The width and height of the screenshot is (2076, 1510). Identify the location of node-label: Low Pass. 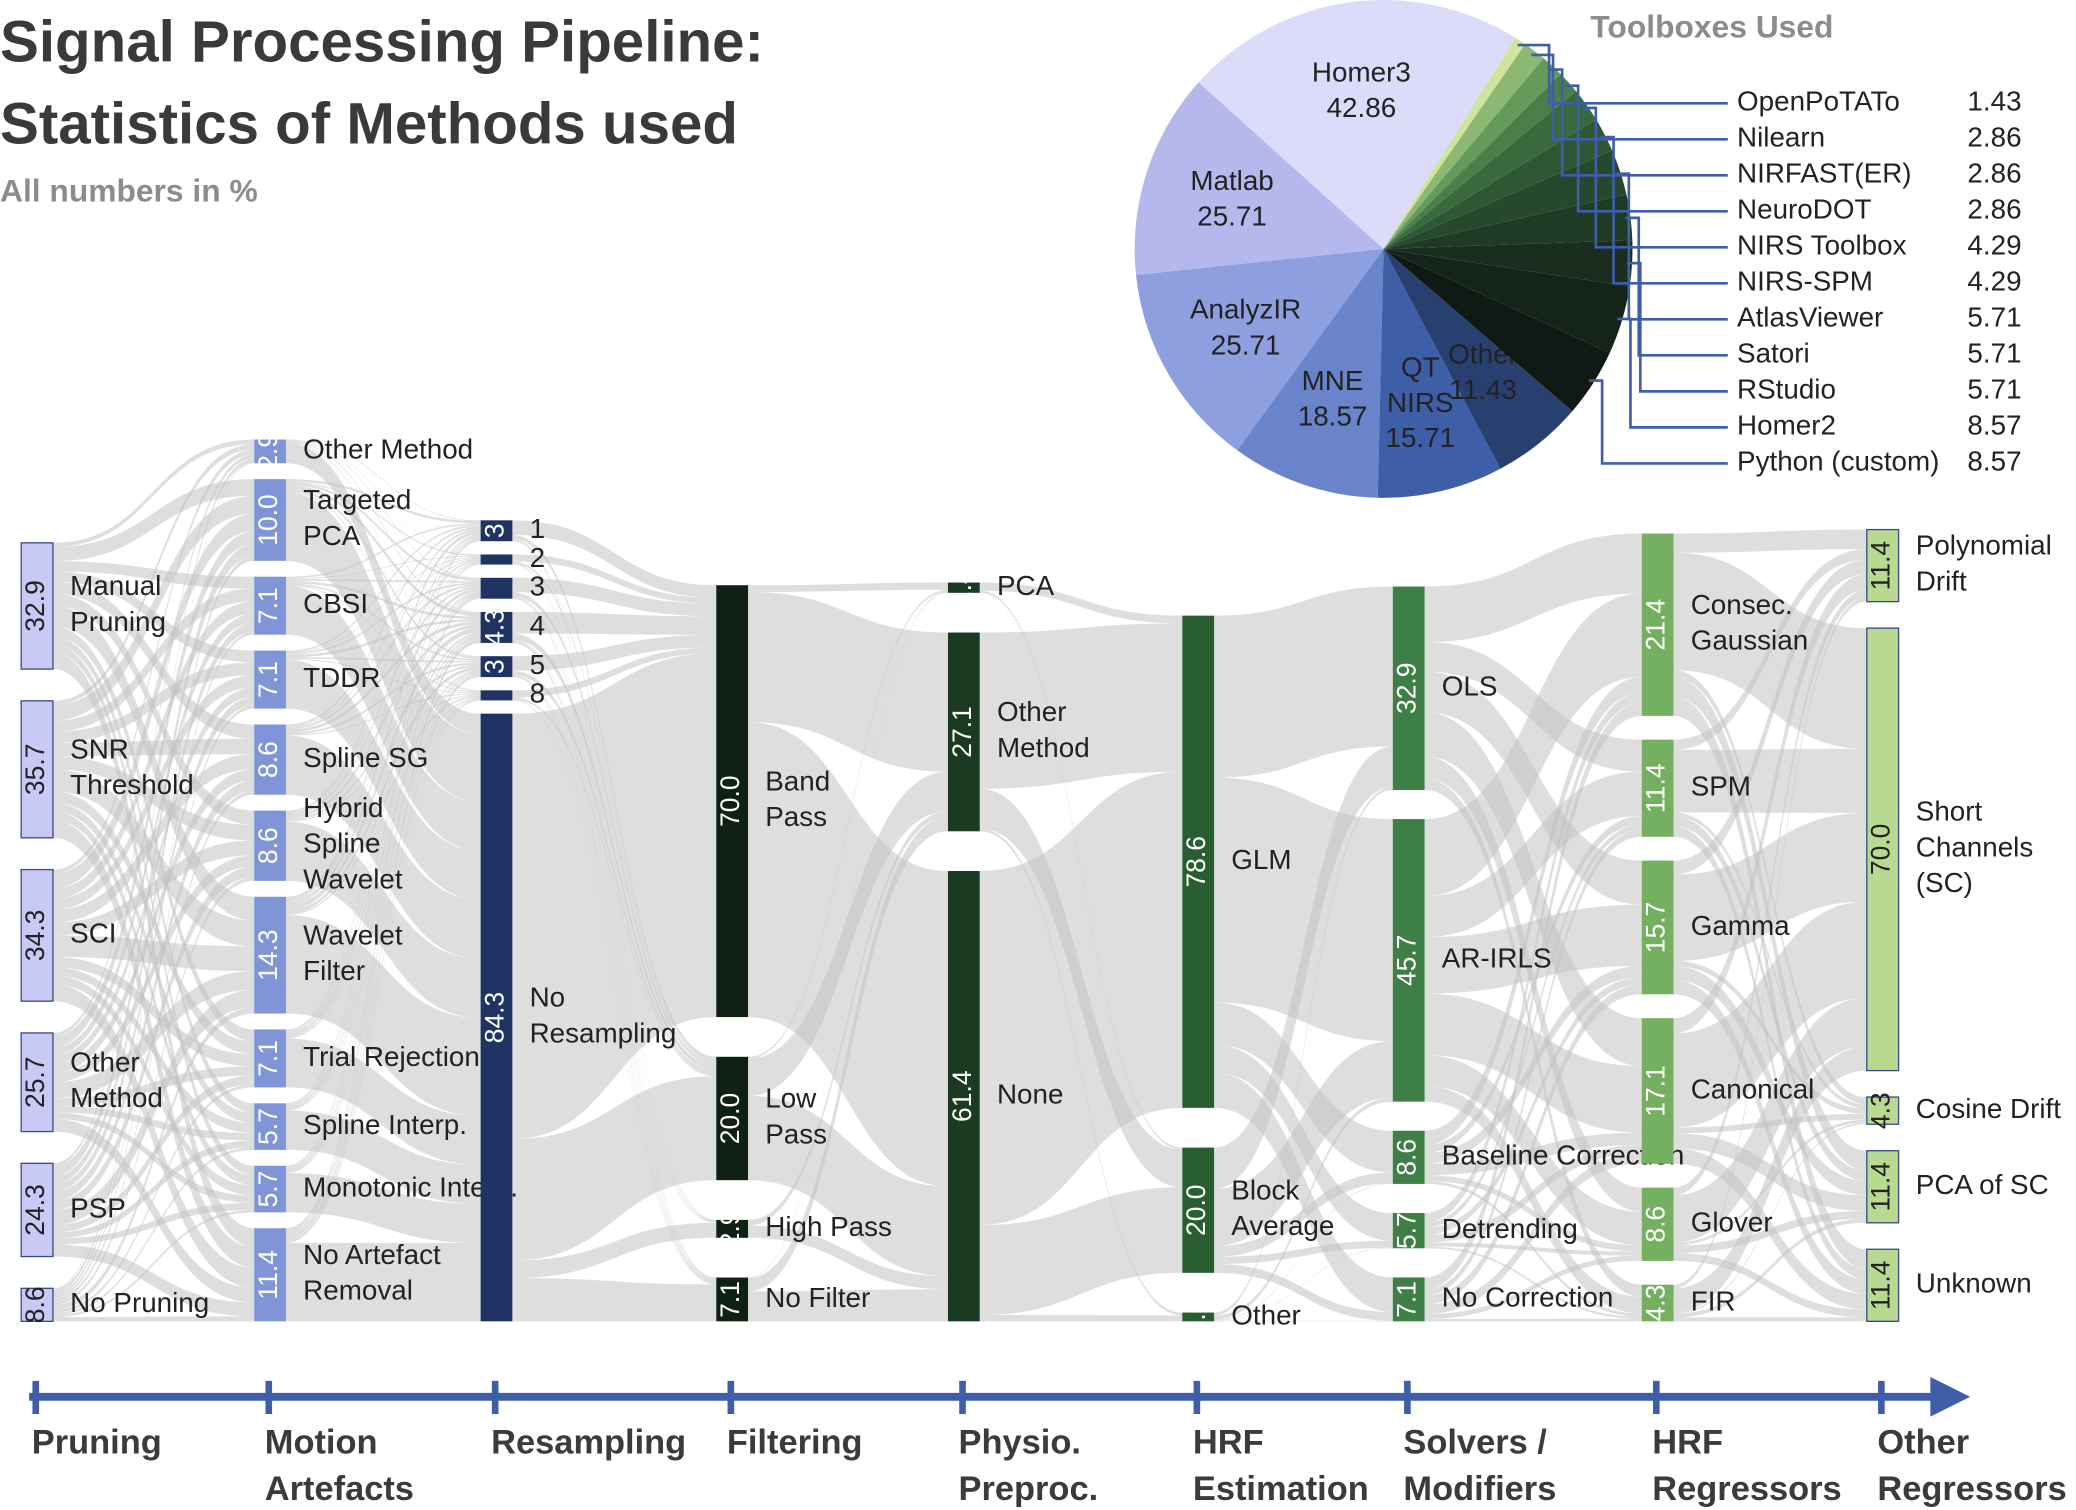
(796, 1116).